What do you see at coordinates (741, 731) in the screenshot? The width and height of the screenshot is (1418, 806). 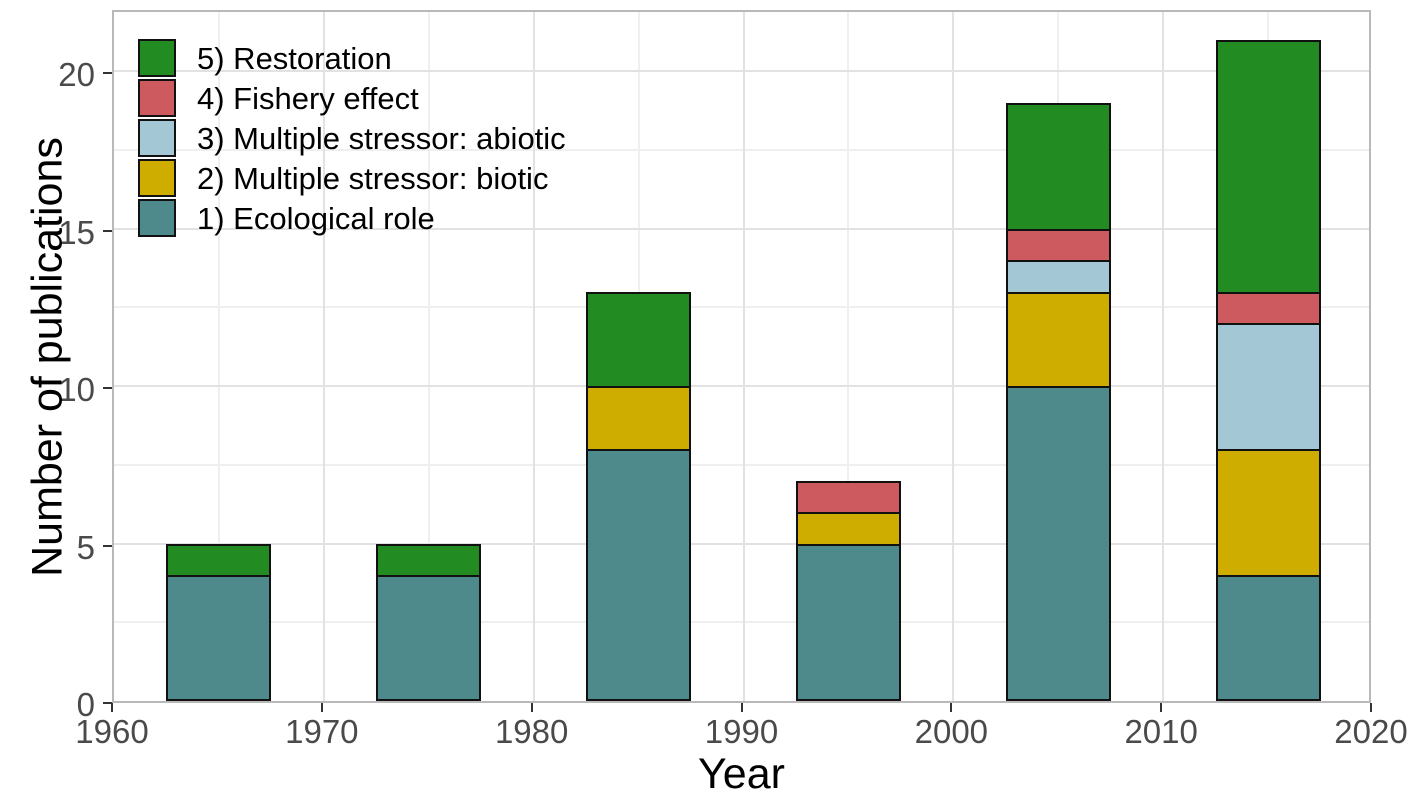 I see `x-axis-tick-label: 1990` at bounding box center [741, 731].